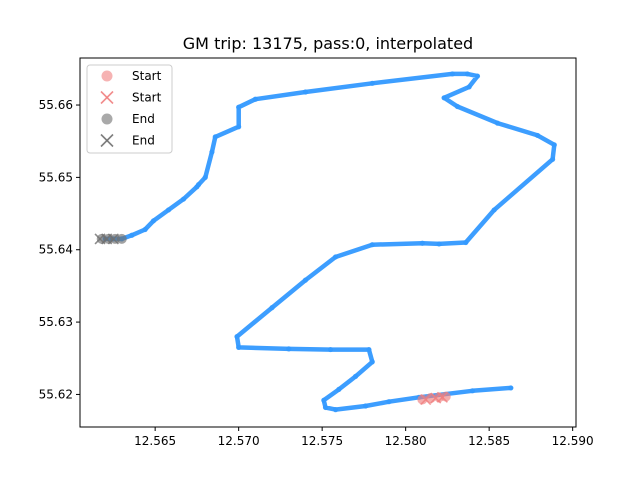 The height and width of the screenshot is (480, 640). I want to click on end-circle-marker, so click(121, 238).